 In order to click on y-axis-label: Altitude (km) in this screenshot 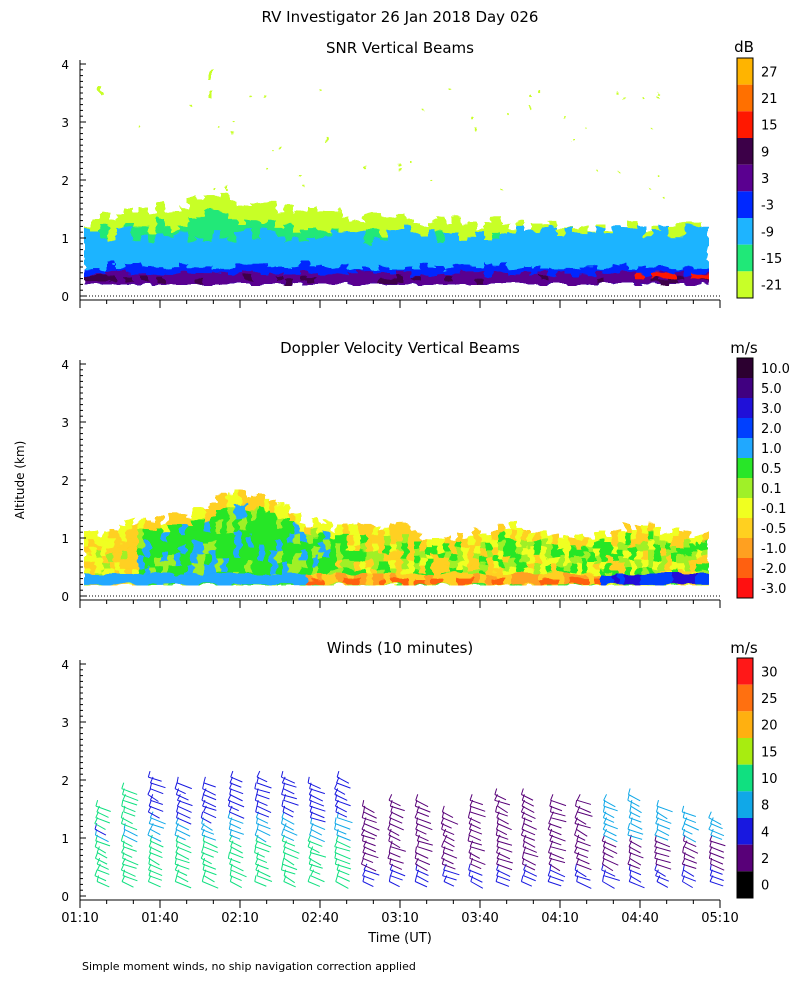, I will do `click(20, 480)`.